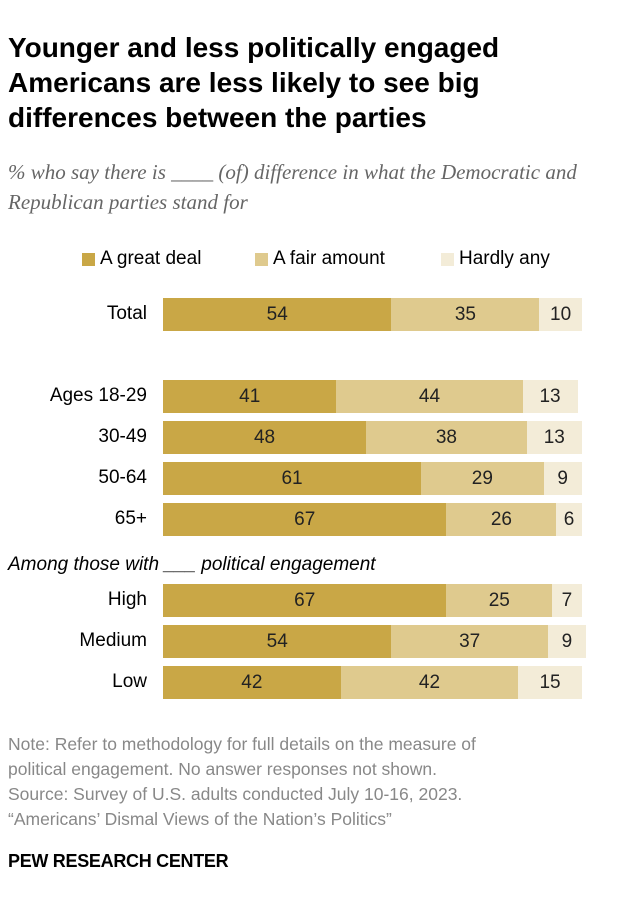 Image resolution: width=620 pixels, height=910 pixels. What do you see at coordinates (501, 519) in the screenshot?
I see `bar-segment: 26` at bounding box center [501, 519].